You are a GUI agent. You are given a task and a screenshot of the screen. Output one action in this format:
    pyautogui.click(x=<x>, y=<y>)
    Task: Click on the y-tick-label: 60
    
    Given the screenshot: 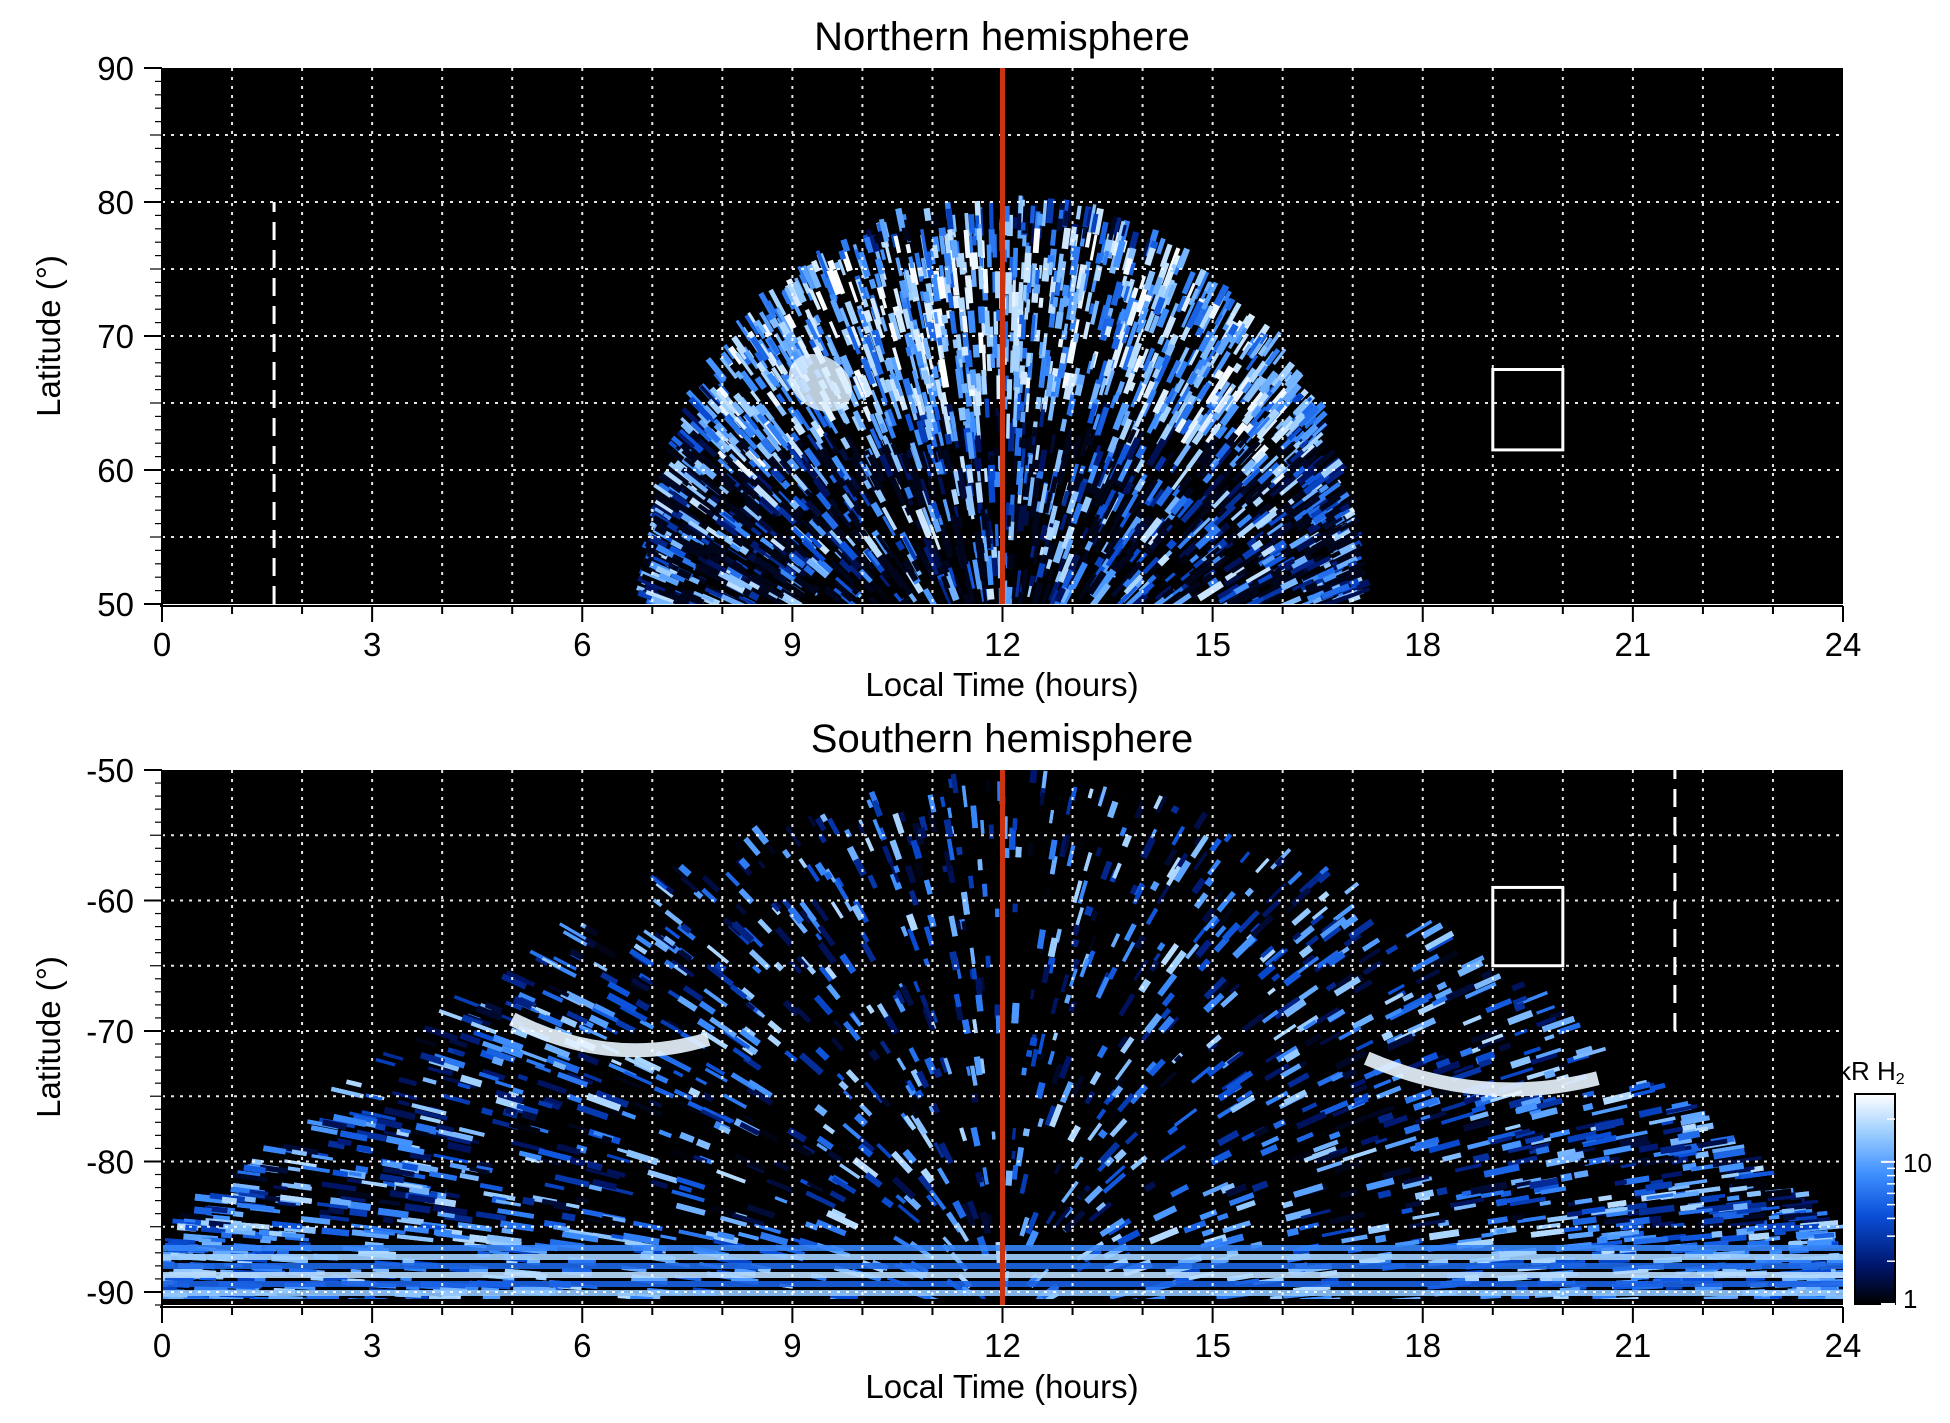 What is the action you would take?
    pyautogui.click(x=115, y=470)
    